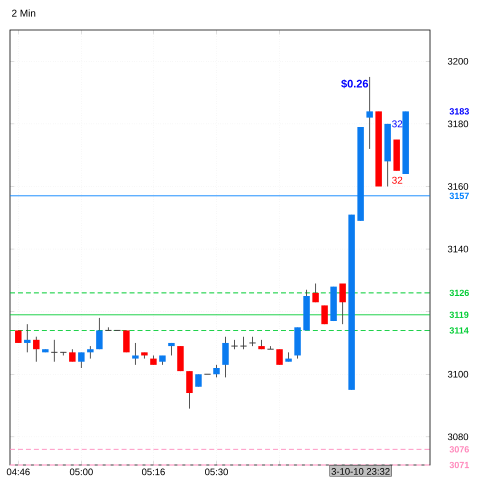  What do you see at coordinates (459, 315) in the screenshot?
I see `ref-line-label: 3119` at bounding box center [459, 315].